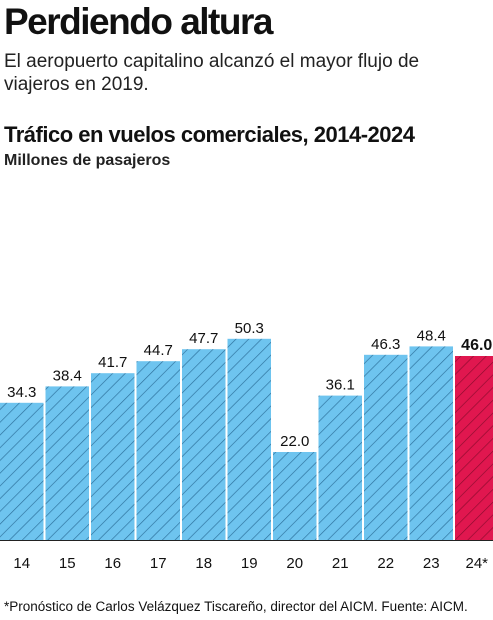  Describe the element at coordinates (340, 385) in the screenshot. I see `value-label-21: 36.1` at that location.